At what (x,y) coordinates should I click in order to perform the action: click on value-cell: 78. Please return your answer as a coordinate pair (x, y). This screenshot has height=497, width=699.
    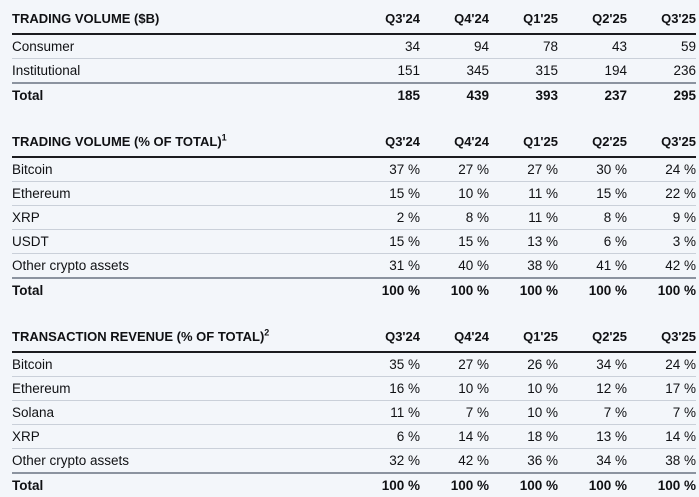
    Looking at the image, I should click on (523, 46).